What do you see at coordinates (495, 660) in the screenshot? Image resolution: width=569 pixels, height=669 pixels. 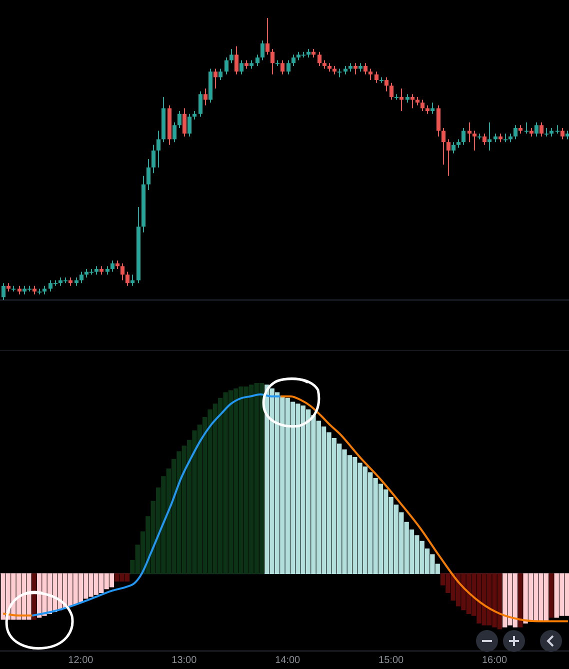 I see `x-tick-label: 16:00` at bounding box center [495, 660].